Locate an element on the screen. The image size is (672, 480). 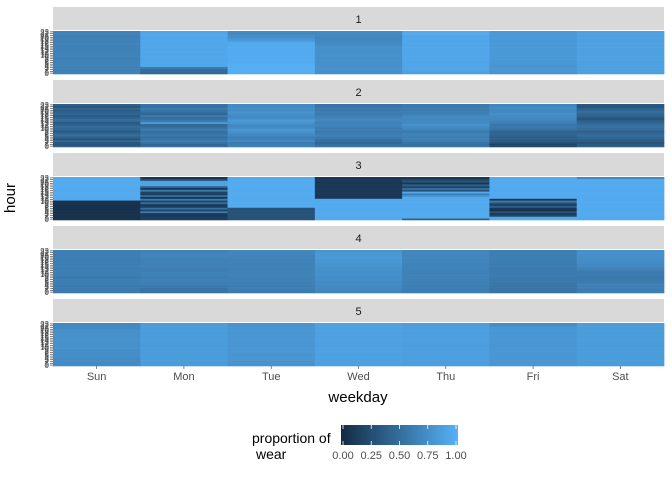
y-tick-label: 16 is located at coordinates (44, 117).